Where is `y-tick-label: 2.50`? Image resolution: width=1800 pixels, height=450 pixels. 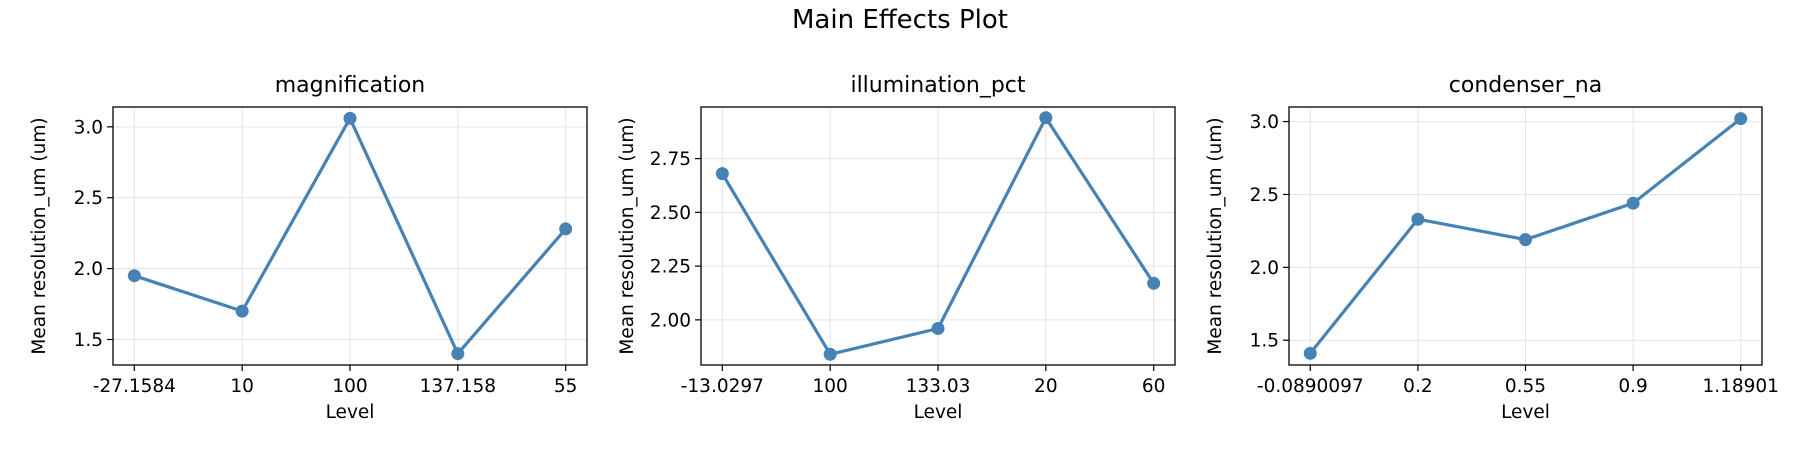
y-tick-label: 2.50 is located at coordinates (670, 213).